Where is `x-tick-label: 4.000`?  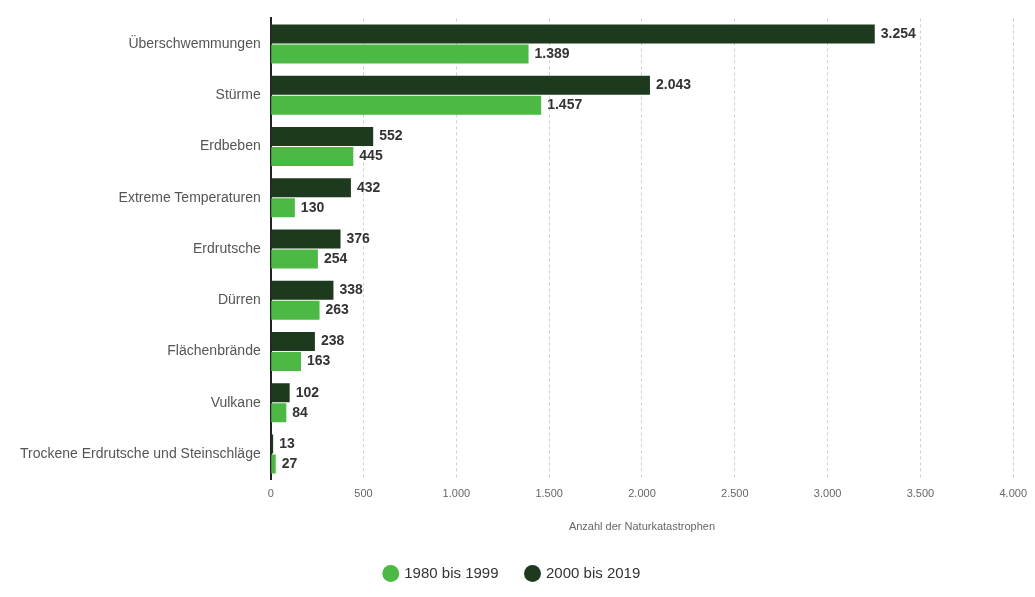
x-tick-label: 4.000 is located at coordinates (1013, 493).